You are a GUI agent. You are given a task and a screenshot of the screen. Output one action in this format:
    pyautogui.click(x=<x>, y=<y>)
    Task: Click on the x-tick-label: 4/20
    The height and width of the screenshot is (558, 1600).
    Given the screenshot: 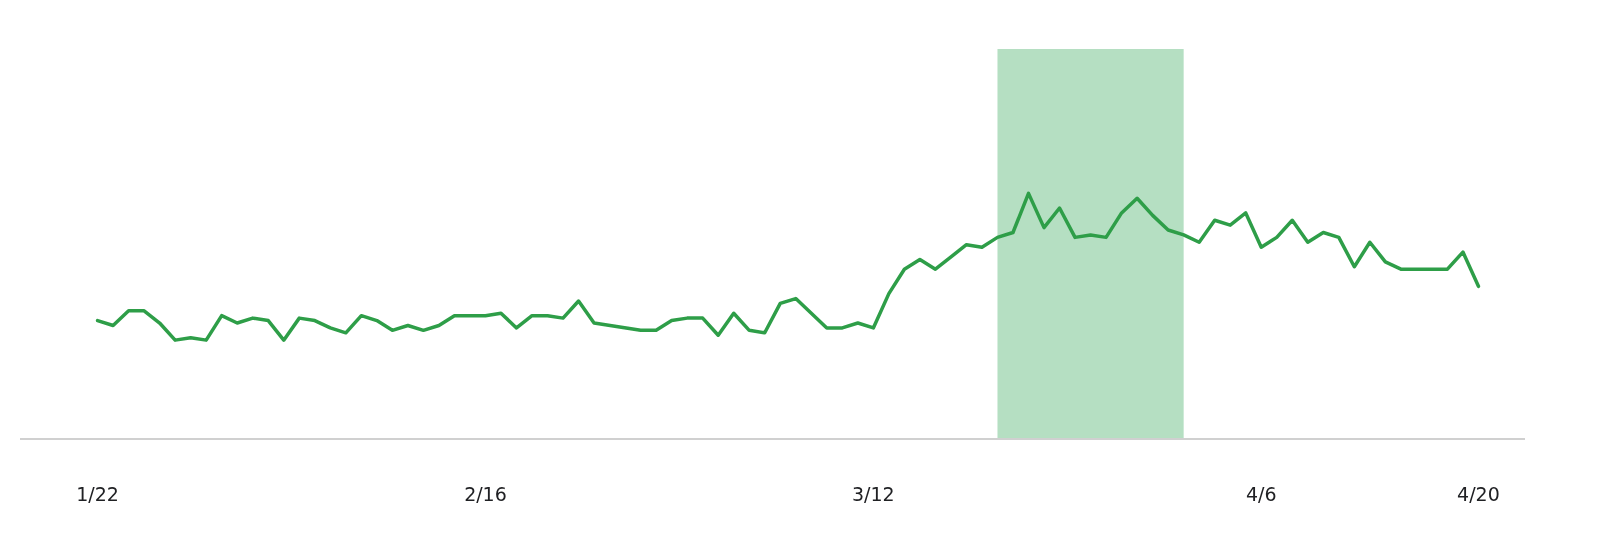 What is the action you would take?
    pyautogui.click(x=1478, y=493)
    